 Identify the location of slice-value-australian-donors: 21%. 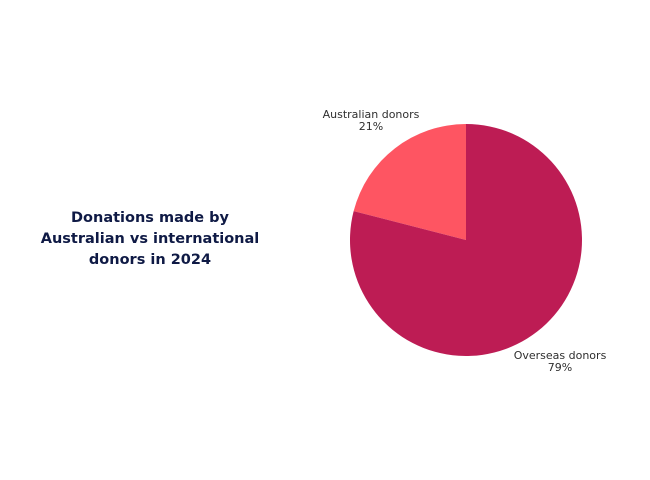
(371, 126).